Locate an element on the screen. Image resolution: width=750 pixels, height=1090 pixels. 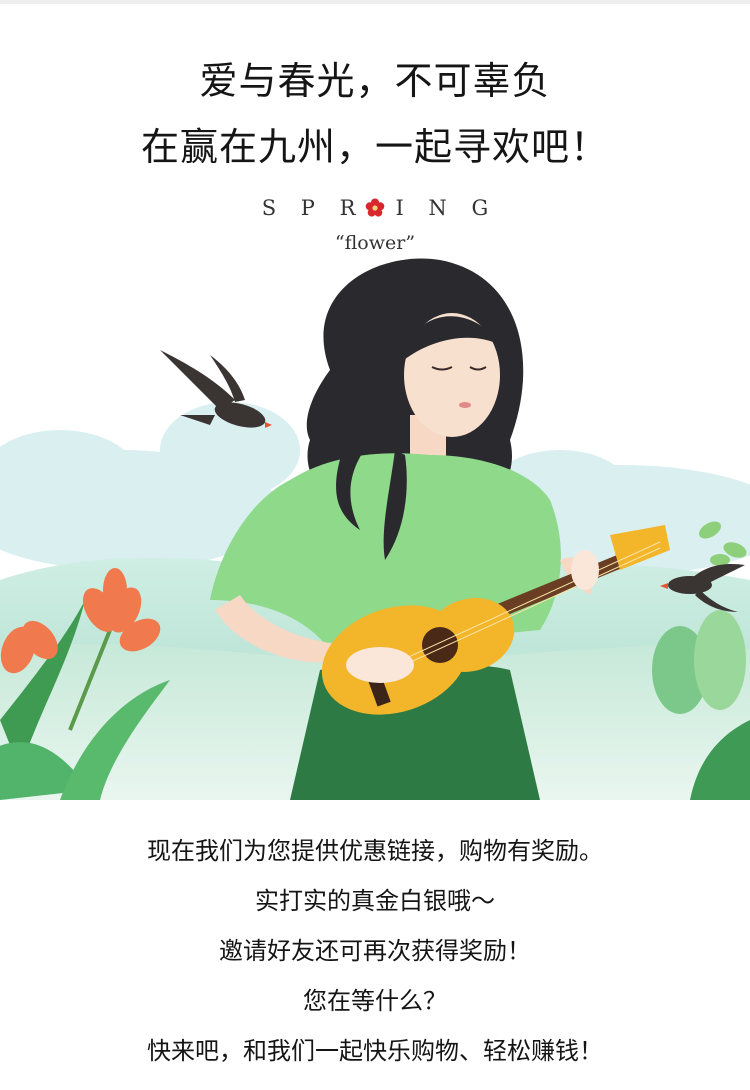
flower-icon is located at coordinates (375, 207).